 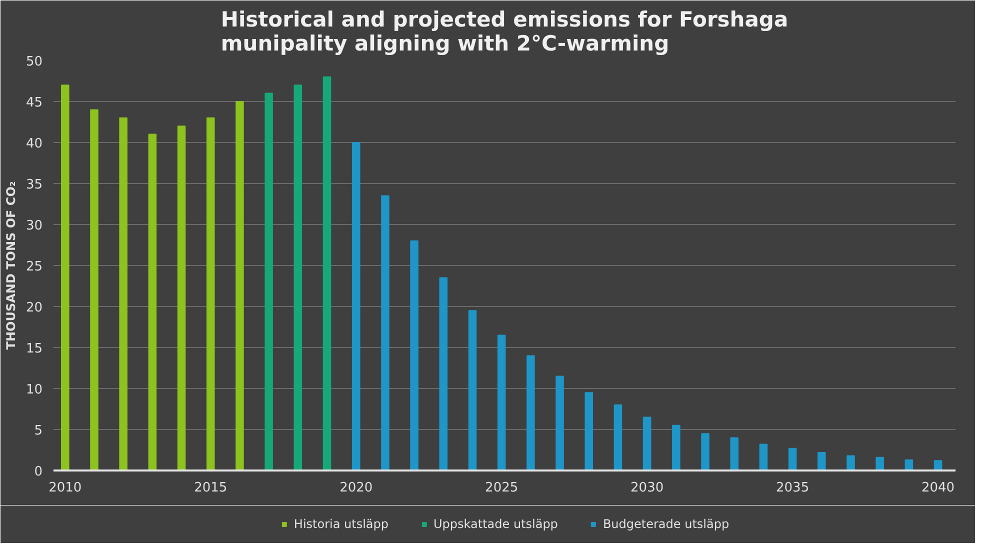 I want to click on y-tick-label: 0, so click(x=38, y=472).